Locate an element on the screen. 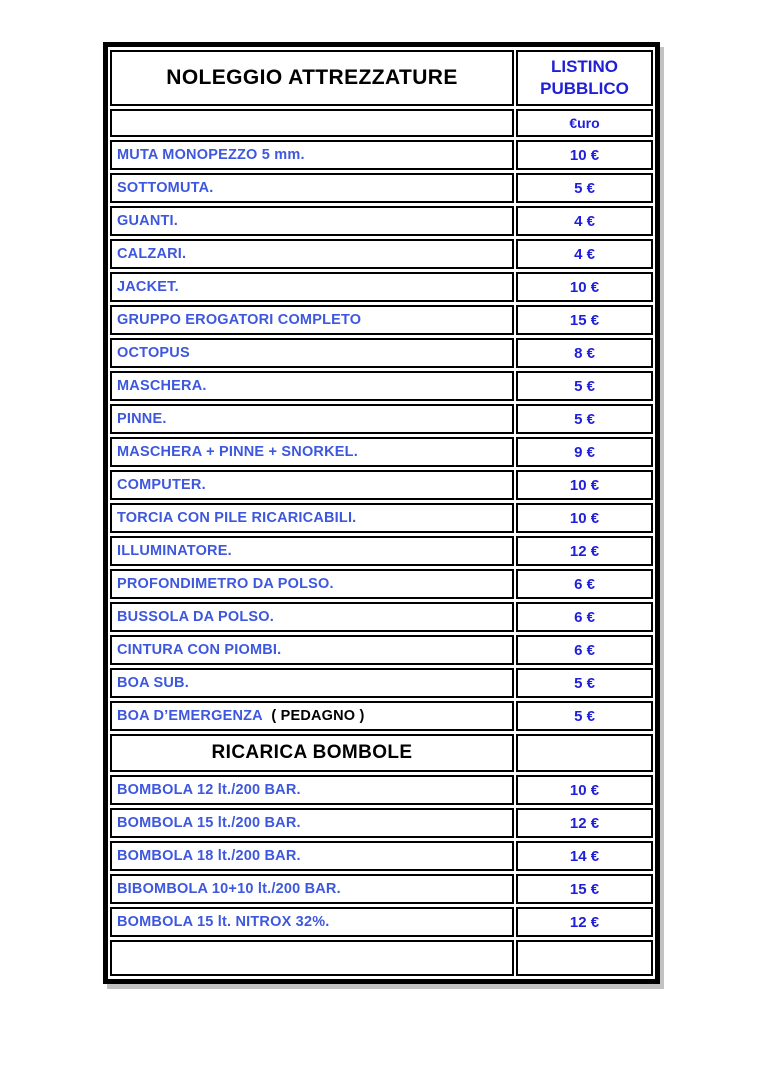  item-label-cell: OCTOPUS is located at coordinates (312, 353).